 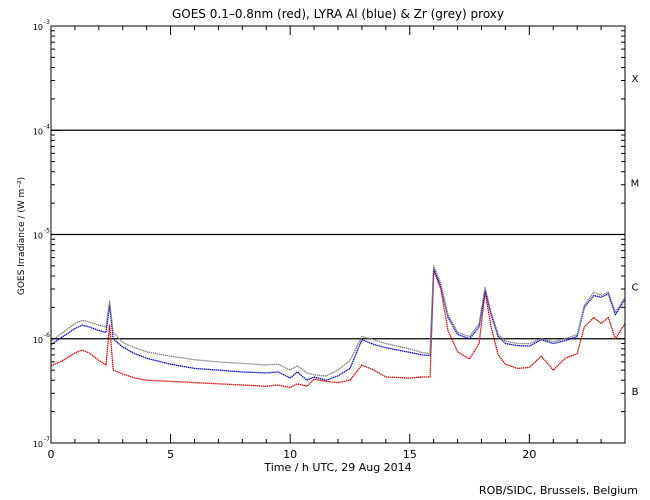 I want to click on flare-class-b: B, so click(x=635, y=392).